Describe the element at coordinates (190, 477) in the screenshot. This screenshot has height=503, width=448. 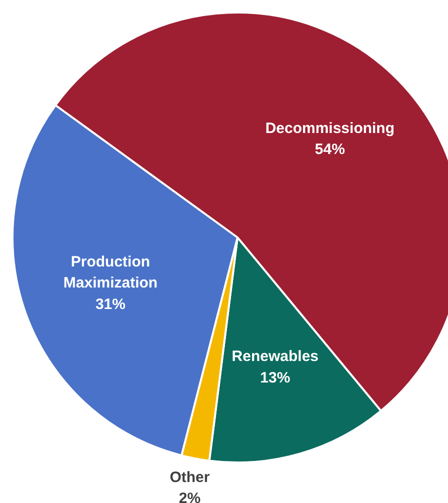
I see `slice-label: Other` at that location.